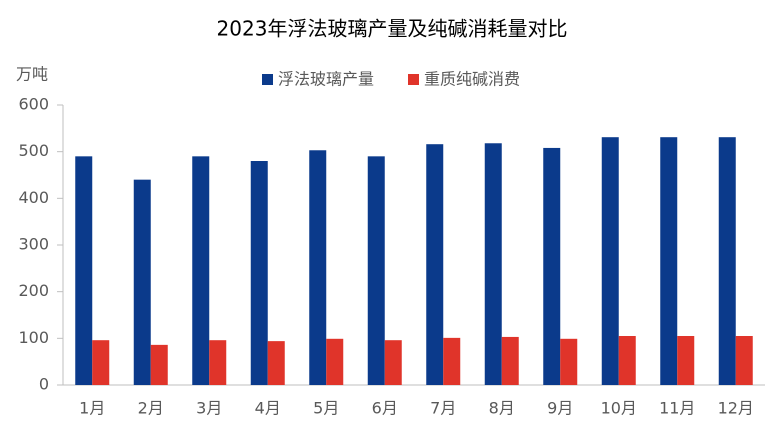  I want to click on x-tick-label: 10月, so click(619, 408).